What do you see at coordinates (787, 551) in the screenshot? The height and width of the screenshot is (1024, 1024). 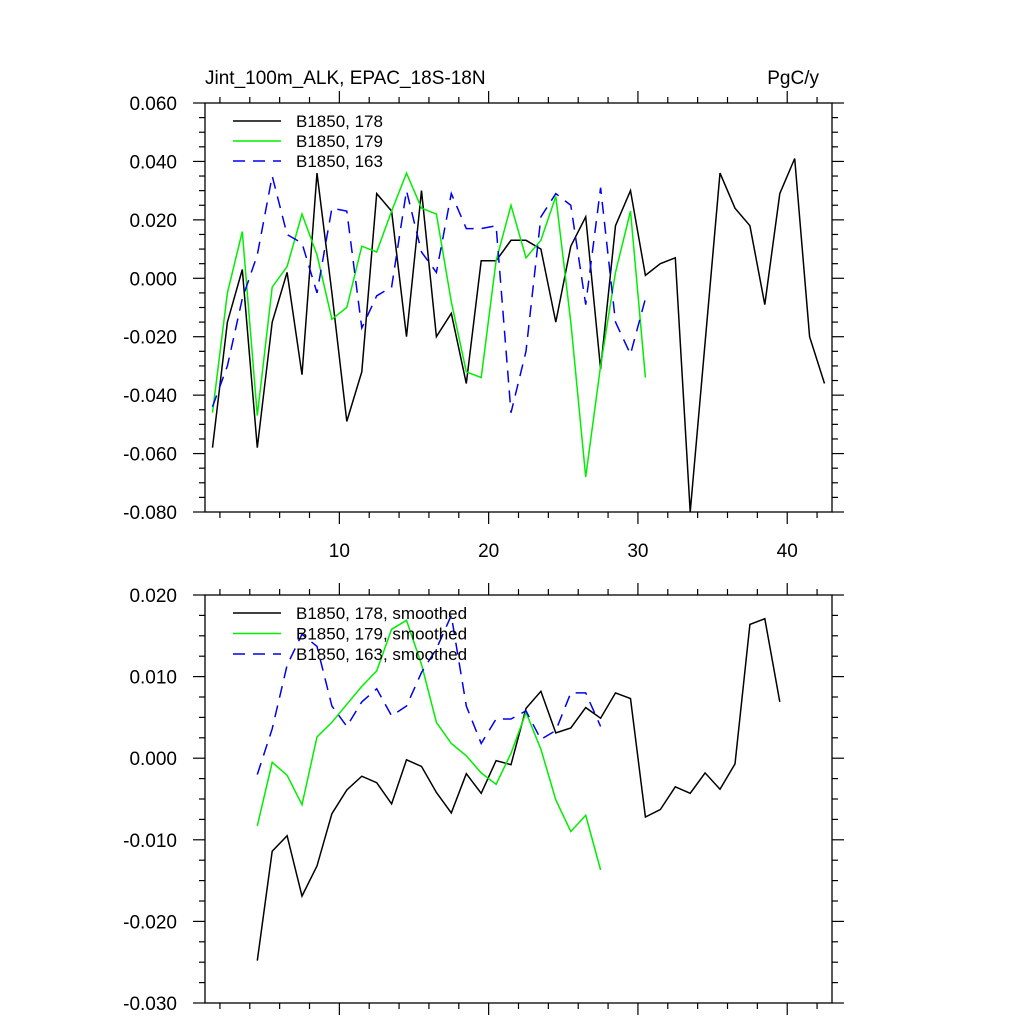 I see `x-tick-label: 40` at bounding box center [787, 551].